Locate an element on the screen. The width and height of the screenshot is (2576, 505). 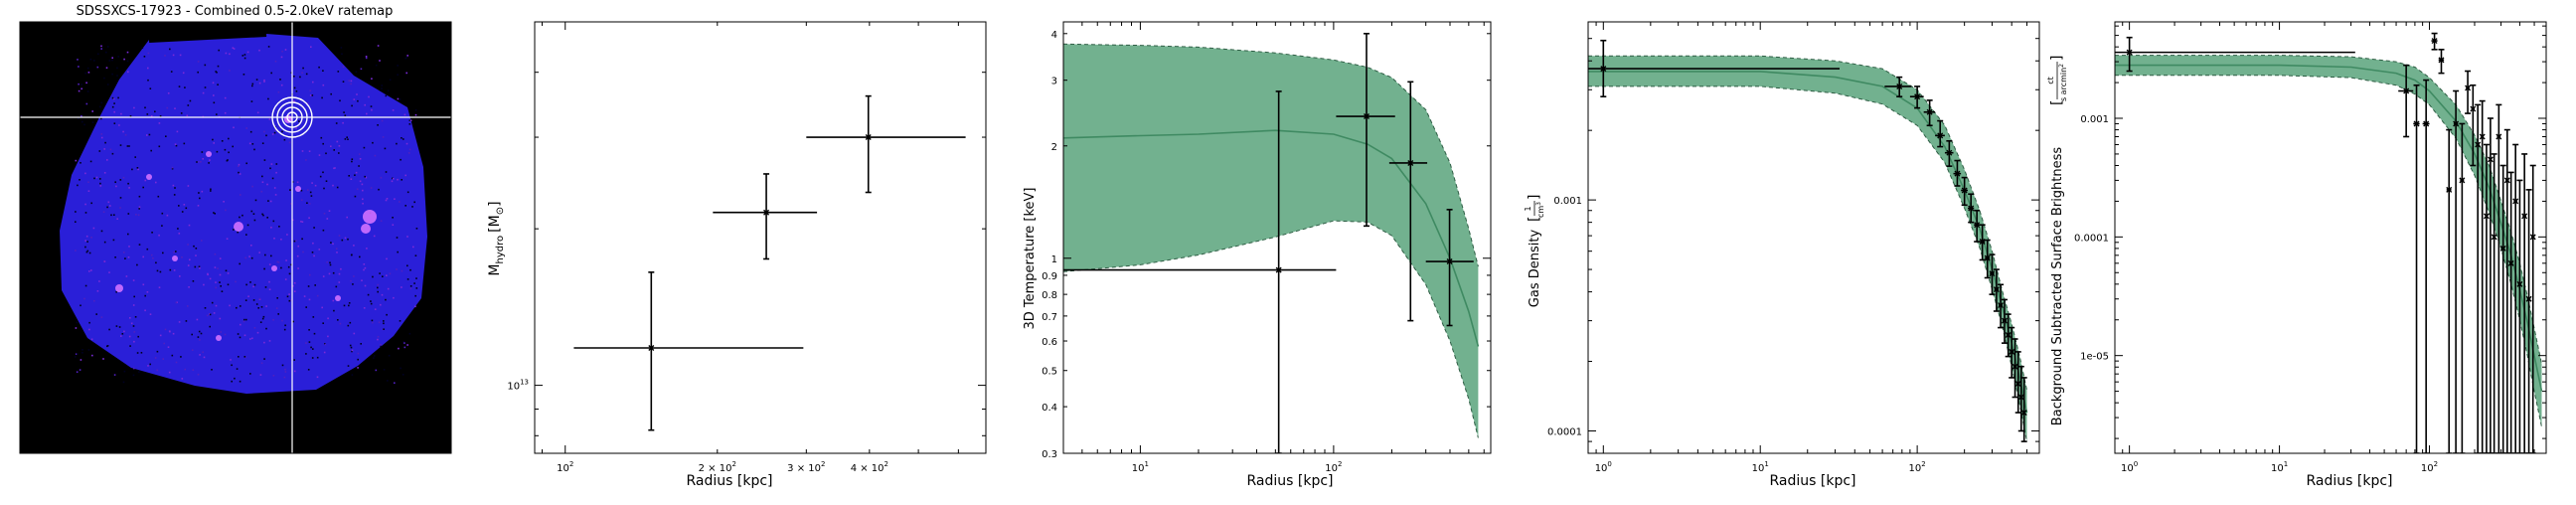
density-band-lower is located at coordinates (1807, 263).